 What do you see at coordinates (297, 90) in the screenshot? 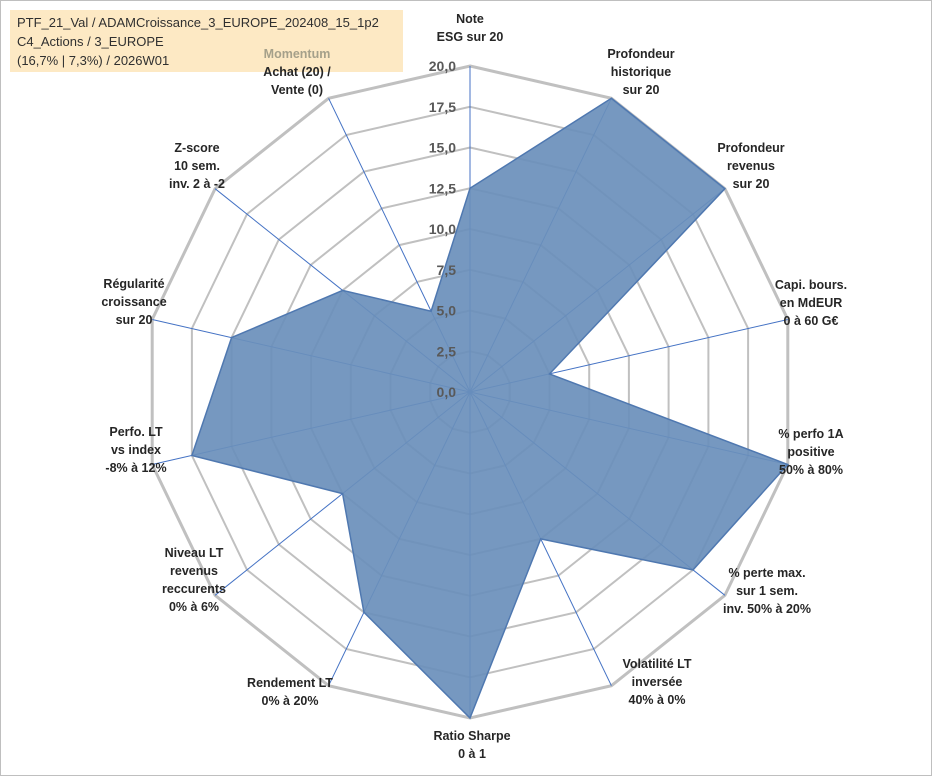
I see `axis-label-line: Vente (0)` at bounding box center [297, 90].